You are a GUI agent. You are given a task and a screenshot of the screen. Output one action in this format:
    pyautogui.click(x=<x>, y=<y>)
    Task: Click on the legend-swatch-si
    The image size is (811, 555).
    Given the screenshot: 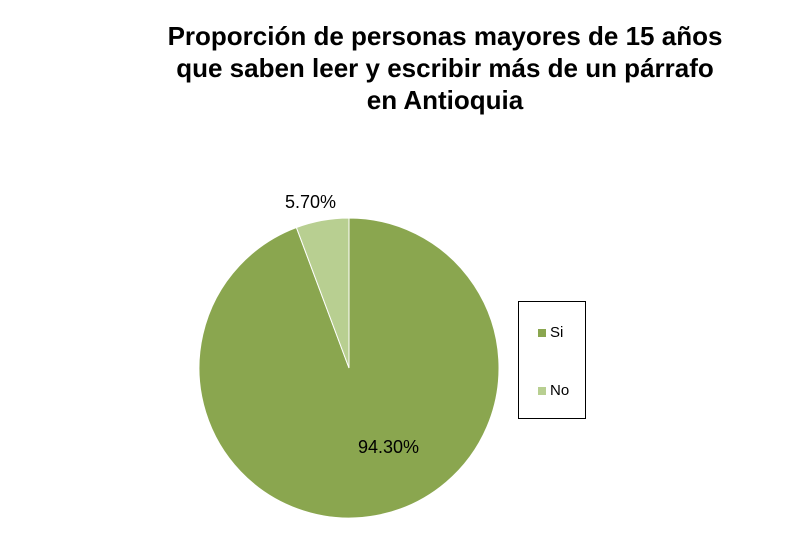 What is the action you would take?
    pyautogui.click(x=542, y=332)
    